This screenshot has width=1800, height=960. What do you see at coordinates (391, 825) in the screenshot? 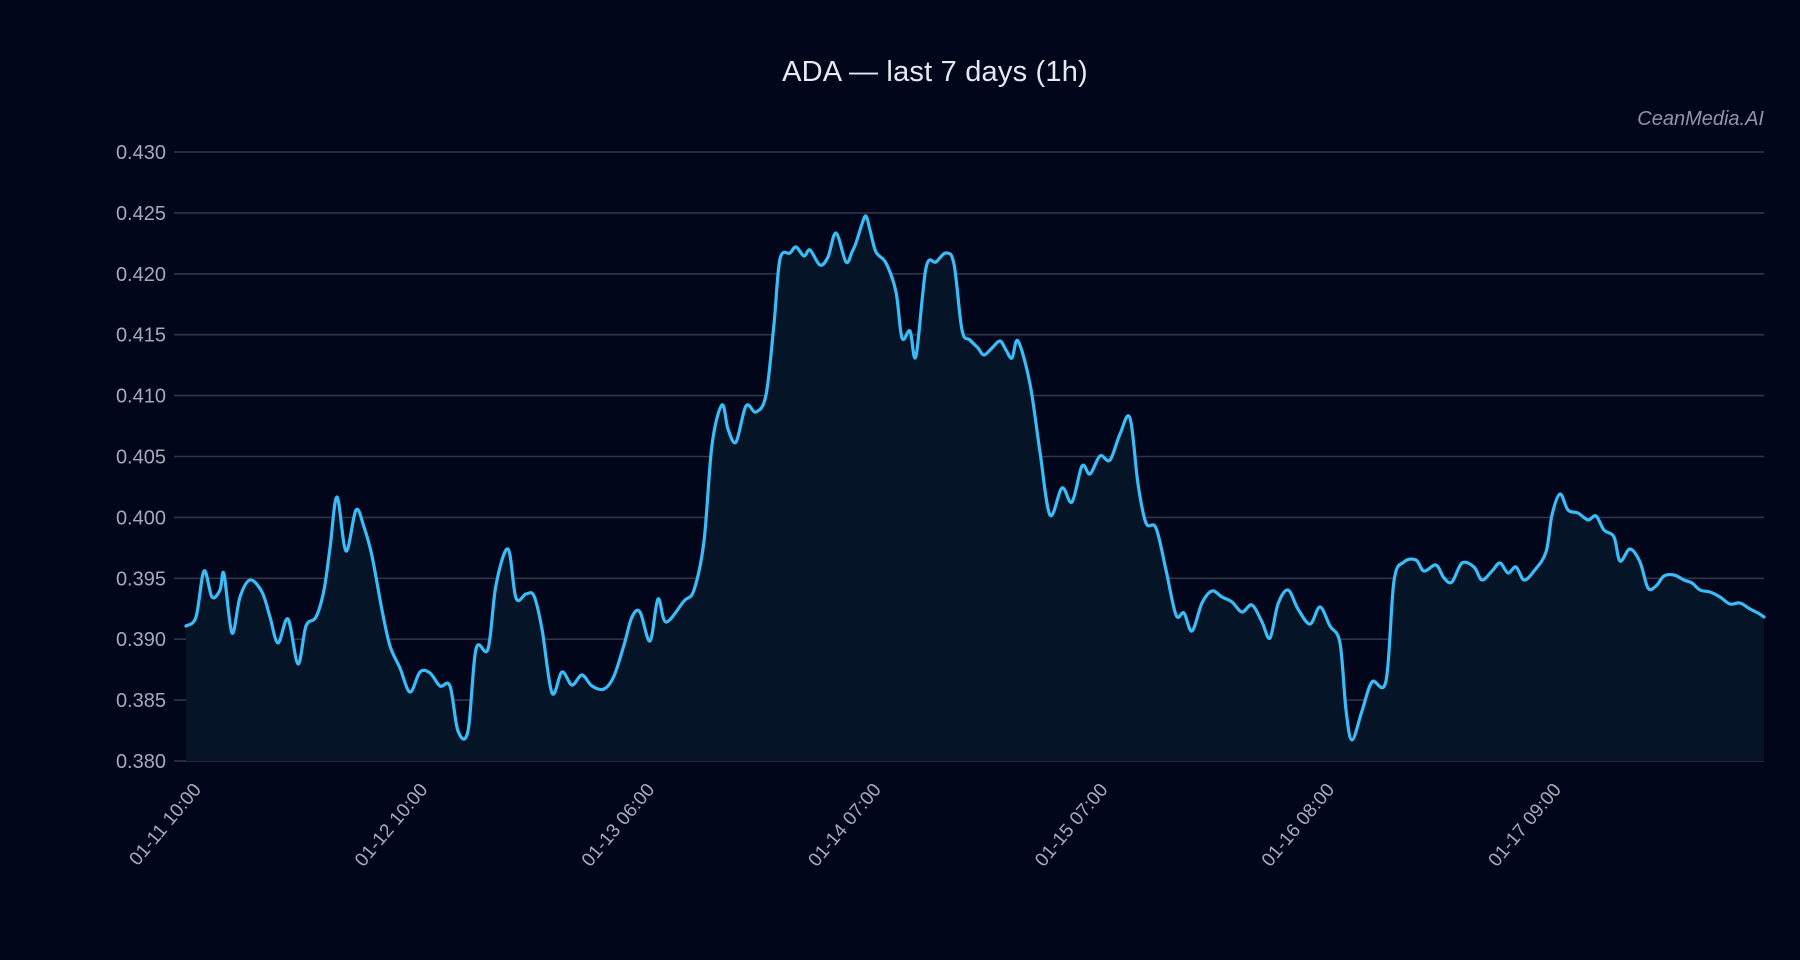
I see `x-tick-label: 01-12 10:00` at bounding box center [391, 825].